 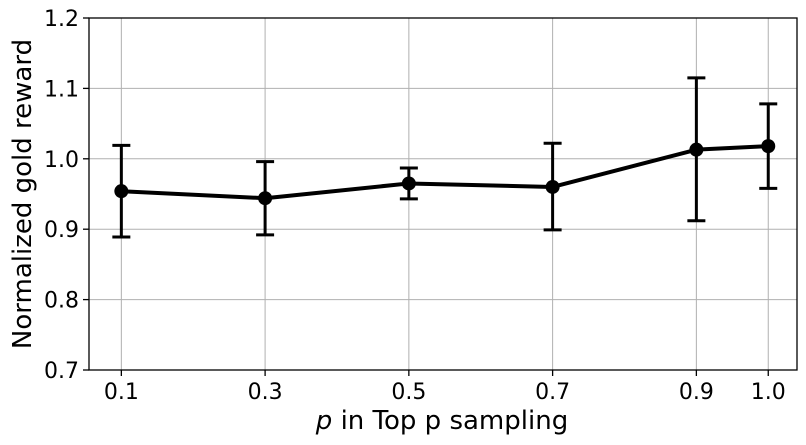 I want to click on y-axis-ticks: 0.7 0.8 0.9 1.0 1.1 1.2, so click(x=66, y=195).